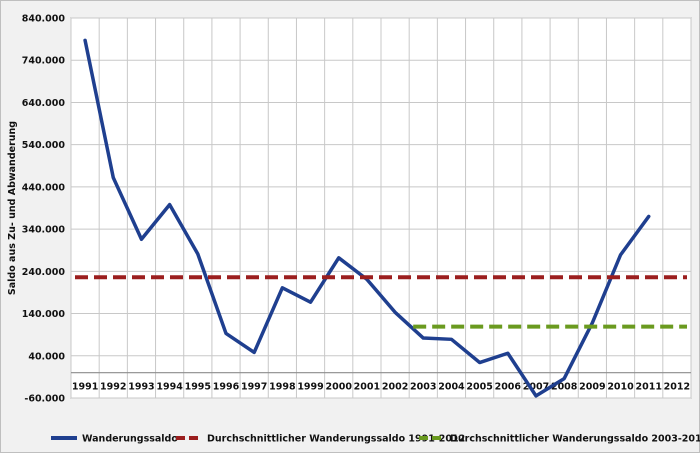  Describe the element at coordinates (508, 387) in the screenshot. I see `x-tick-label: 2006` at that location.